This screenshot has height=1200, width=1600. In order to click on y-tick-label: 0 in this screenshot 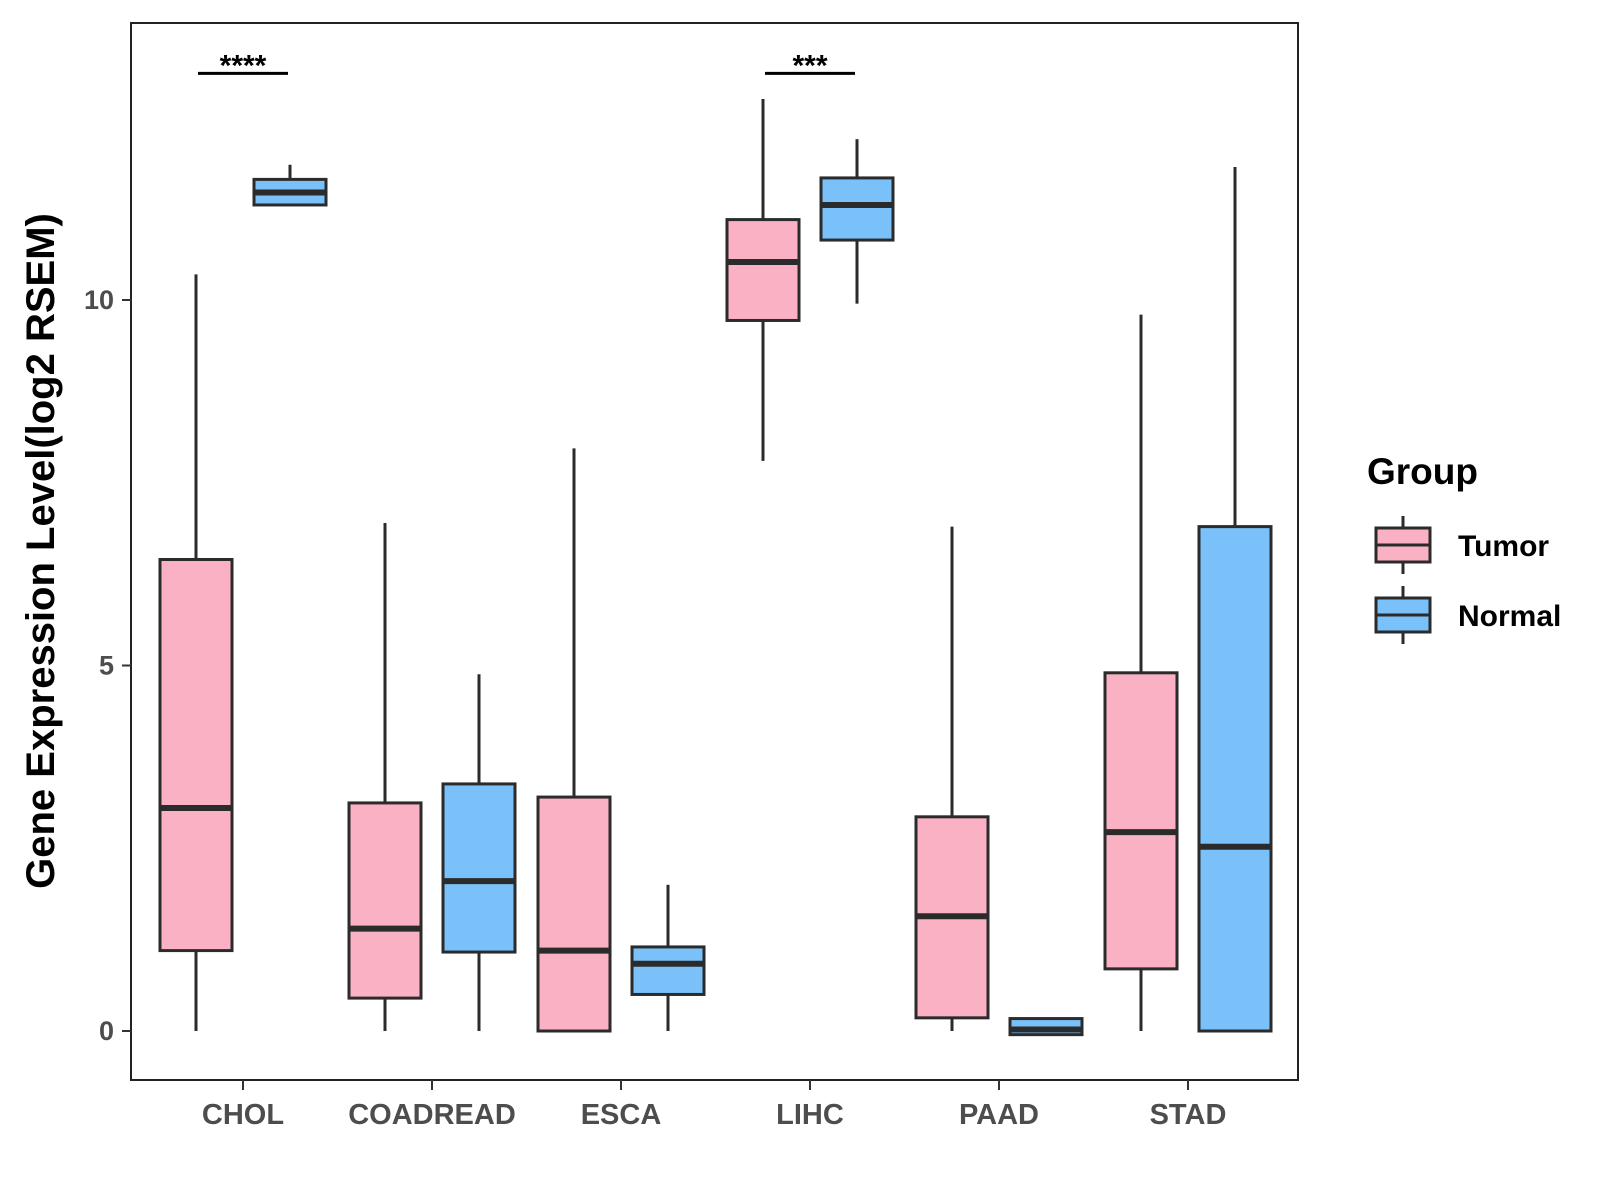, I will do `click(106, 1031)`.